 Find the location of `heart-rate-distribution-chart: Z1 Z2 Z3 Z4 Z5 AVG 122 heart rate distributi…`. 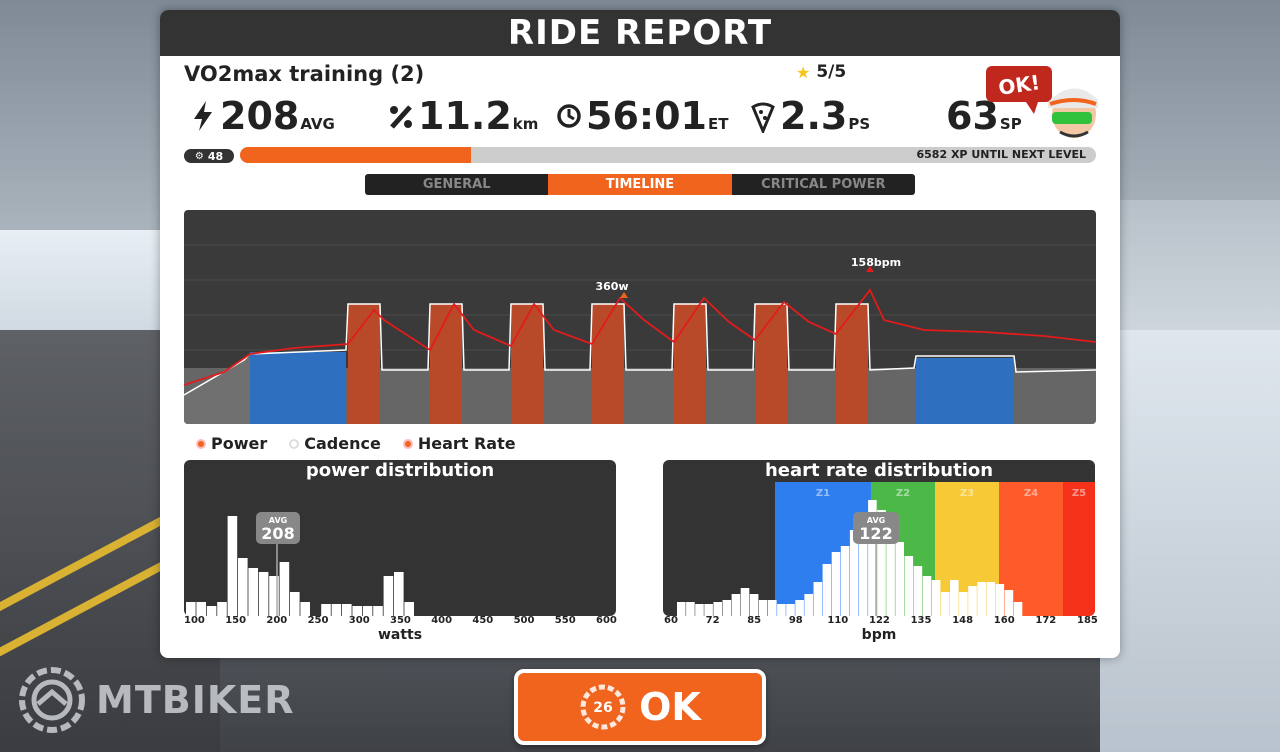

heart-rate-distribution-chart: Z1 Z2 Z3 Z4 Z5 AVG 122 heart rate distributi… is located at coordinates (879, 538).